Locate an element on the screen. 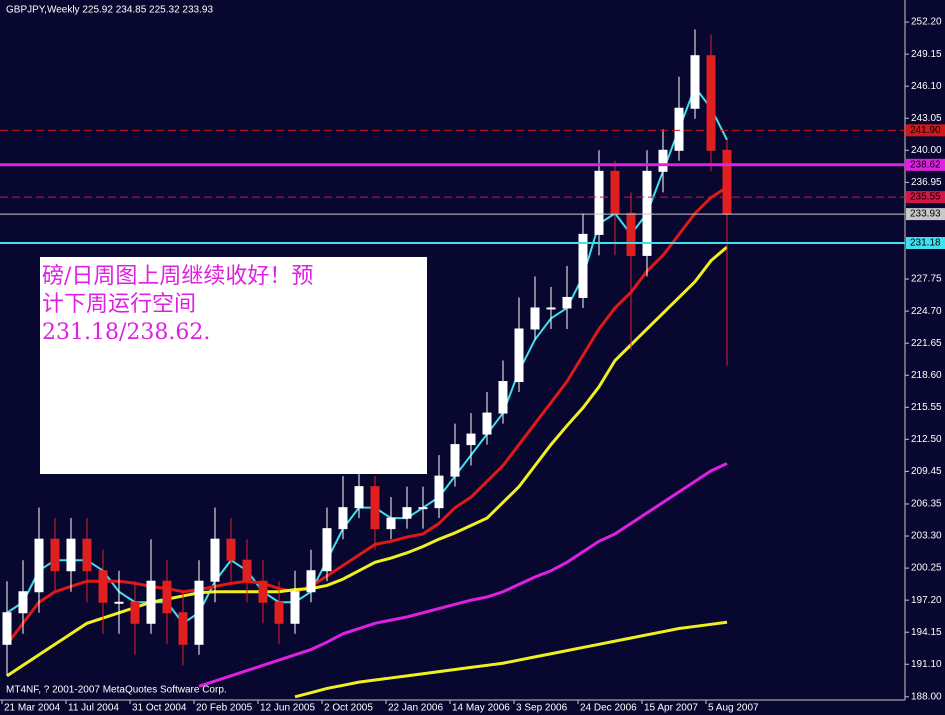 The width and height of the screenshot is (945, 715). x-tick-label: 14 May 2006 is located at coordinates (481, 708).